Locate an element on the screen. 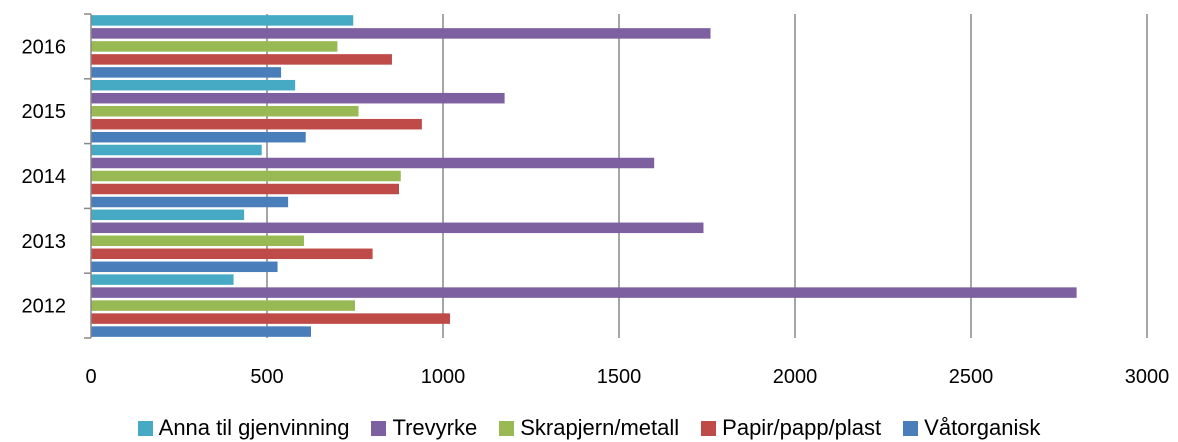  legend-label: Papir/papp/plast is located at coordinates (802, 427).